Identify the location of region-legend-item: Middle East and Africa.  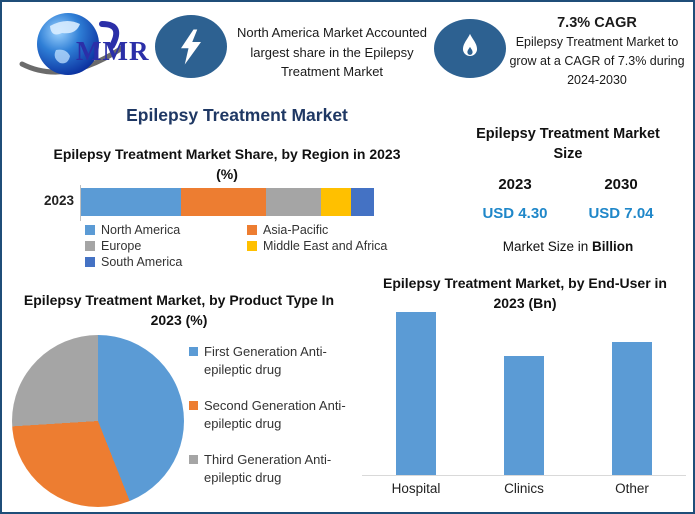
(326, 246).